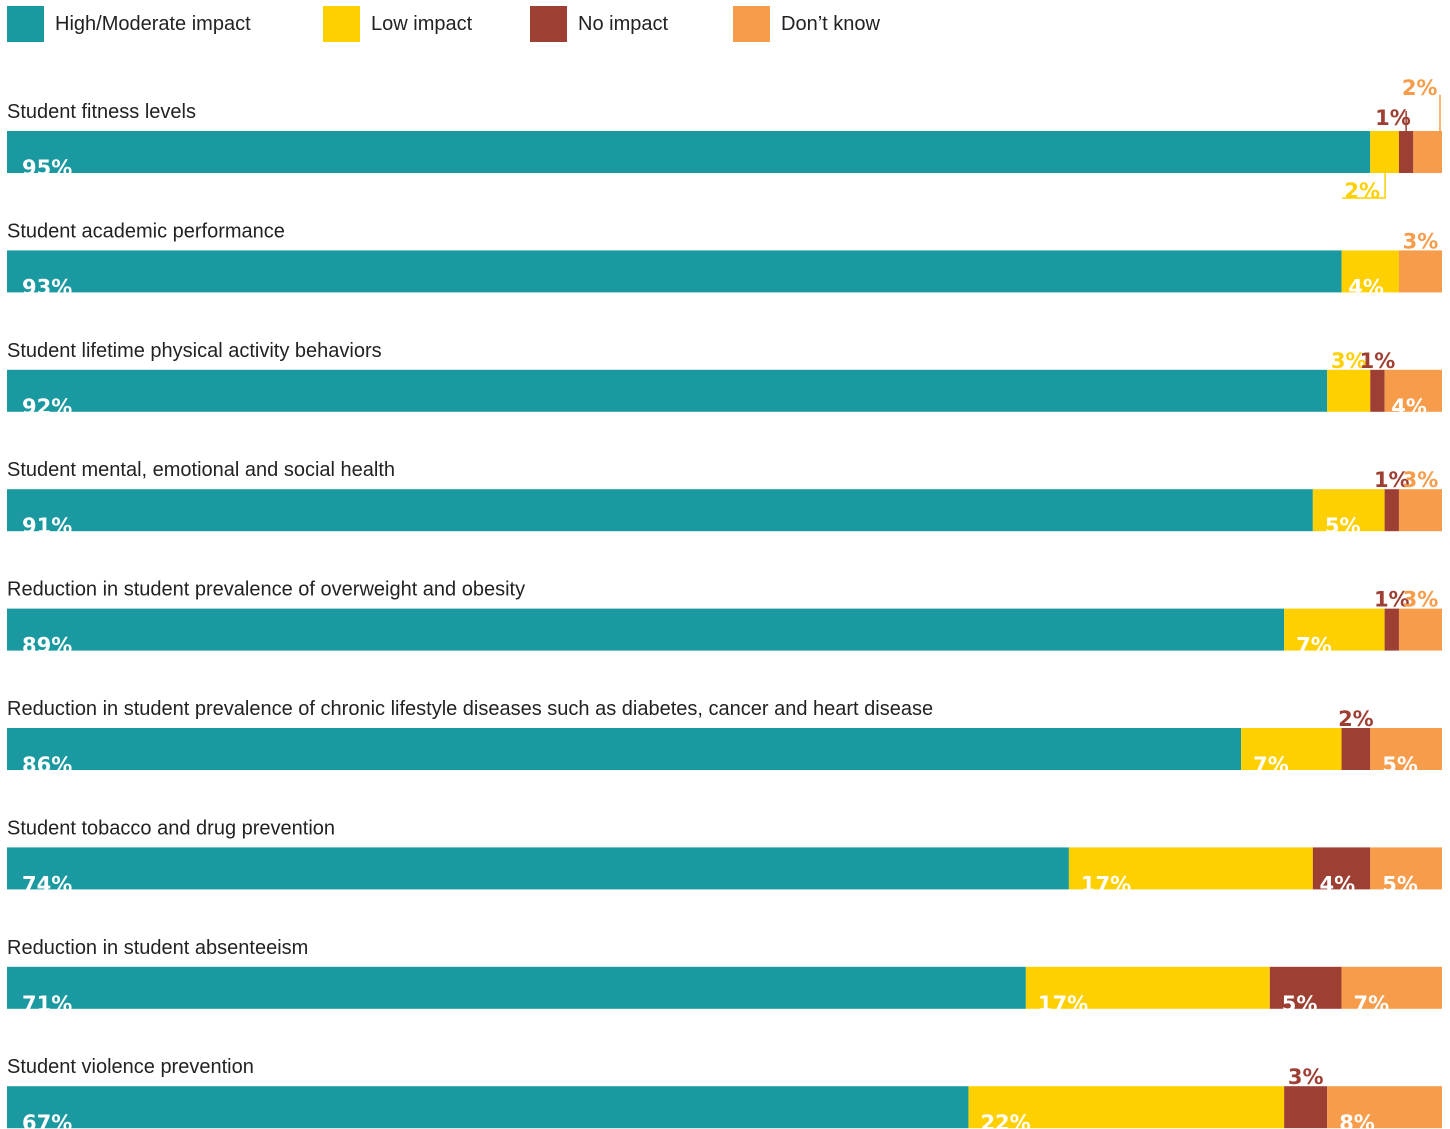  Describe the element at coordinates (1005, 1120) in the screenshot. I see `data-label-low: 22%` at that location.